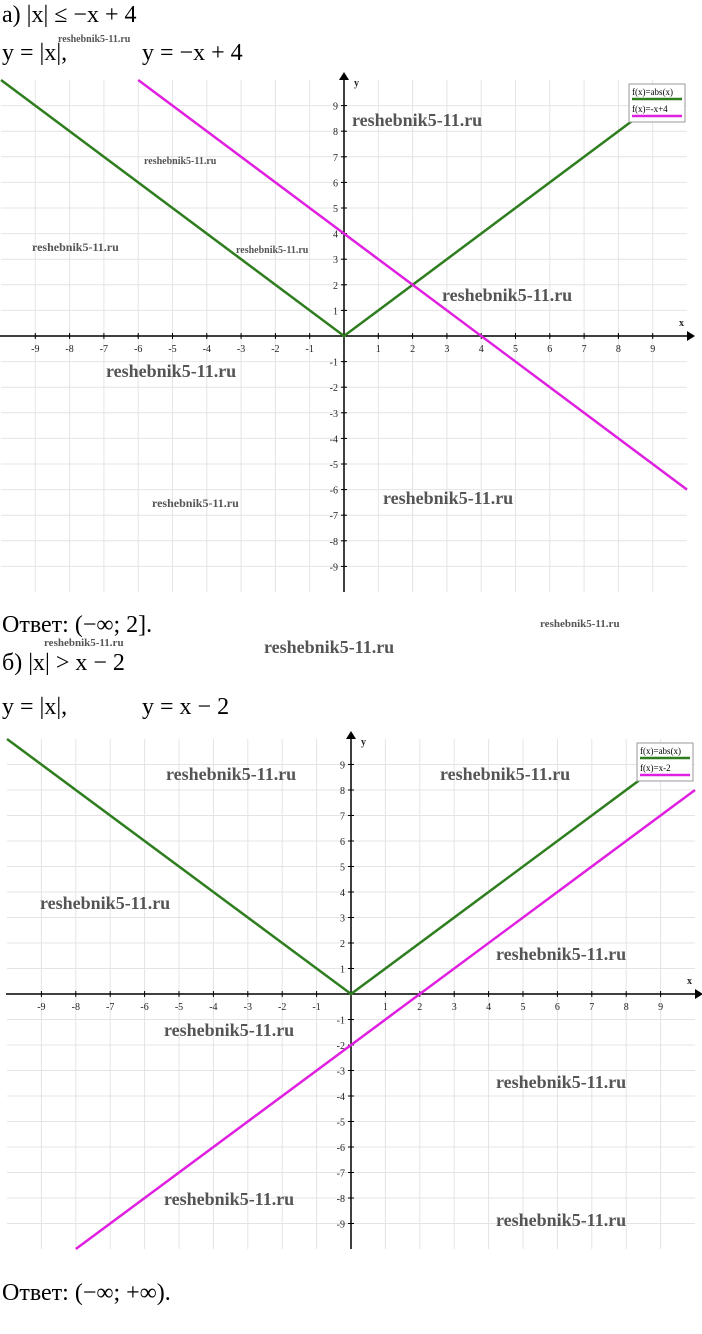  Describe the element at coordinates (344, 76) in the screenshot. I see `y-axis-arrow` at that location.